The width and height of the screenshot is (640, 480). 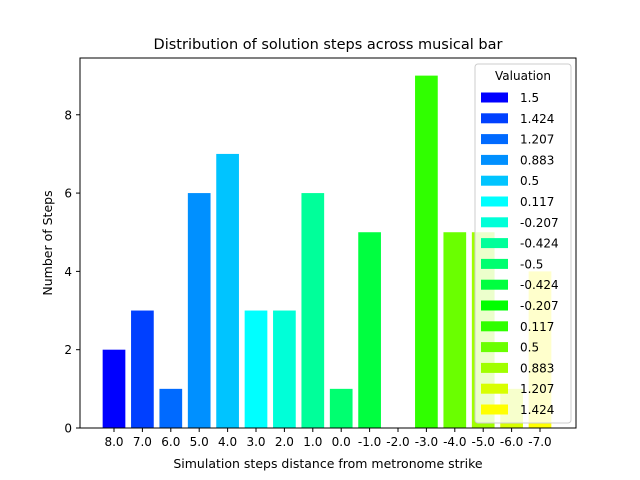 I want to click on y-axis-ticks: 0 2 4 6 8, so click(x=72, y=272).